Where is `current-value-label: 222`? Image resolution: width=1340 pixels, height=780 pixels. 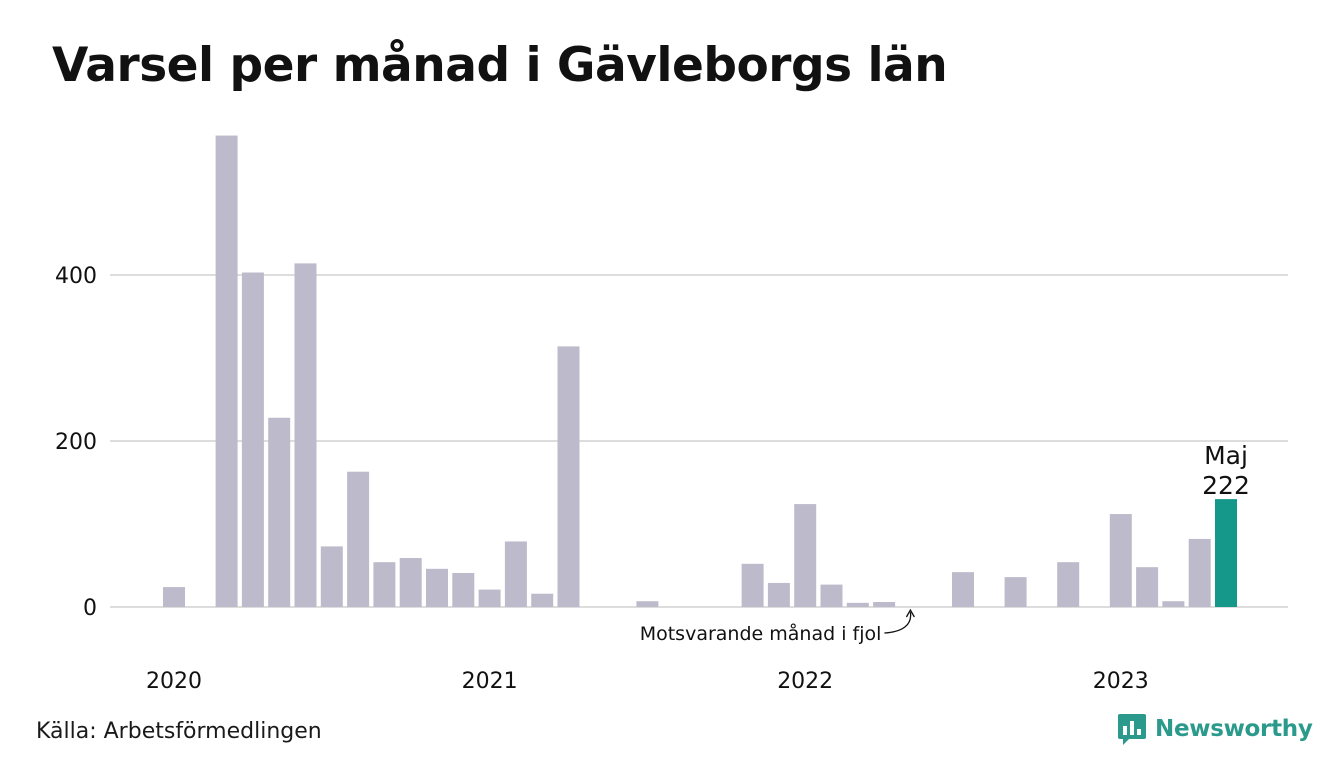 current-value-label: 222 is located at coordinates (1226, 485).